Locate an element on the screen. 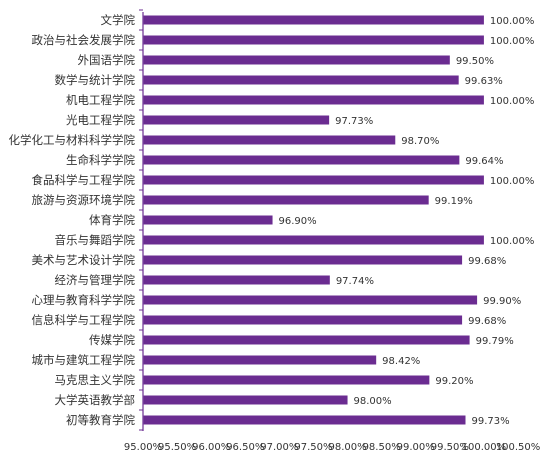 This screenshot has width=555, height=457. category-label: 旅游与资源环境学院 is located at coordinates (84, 200).